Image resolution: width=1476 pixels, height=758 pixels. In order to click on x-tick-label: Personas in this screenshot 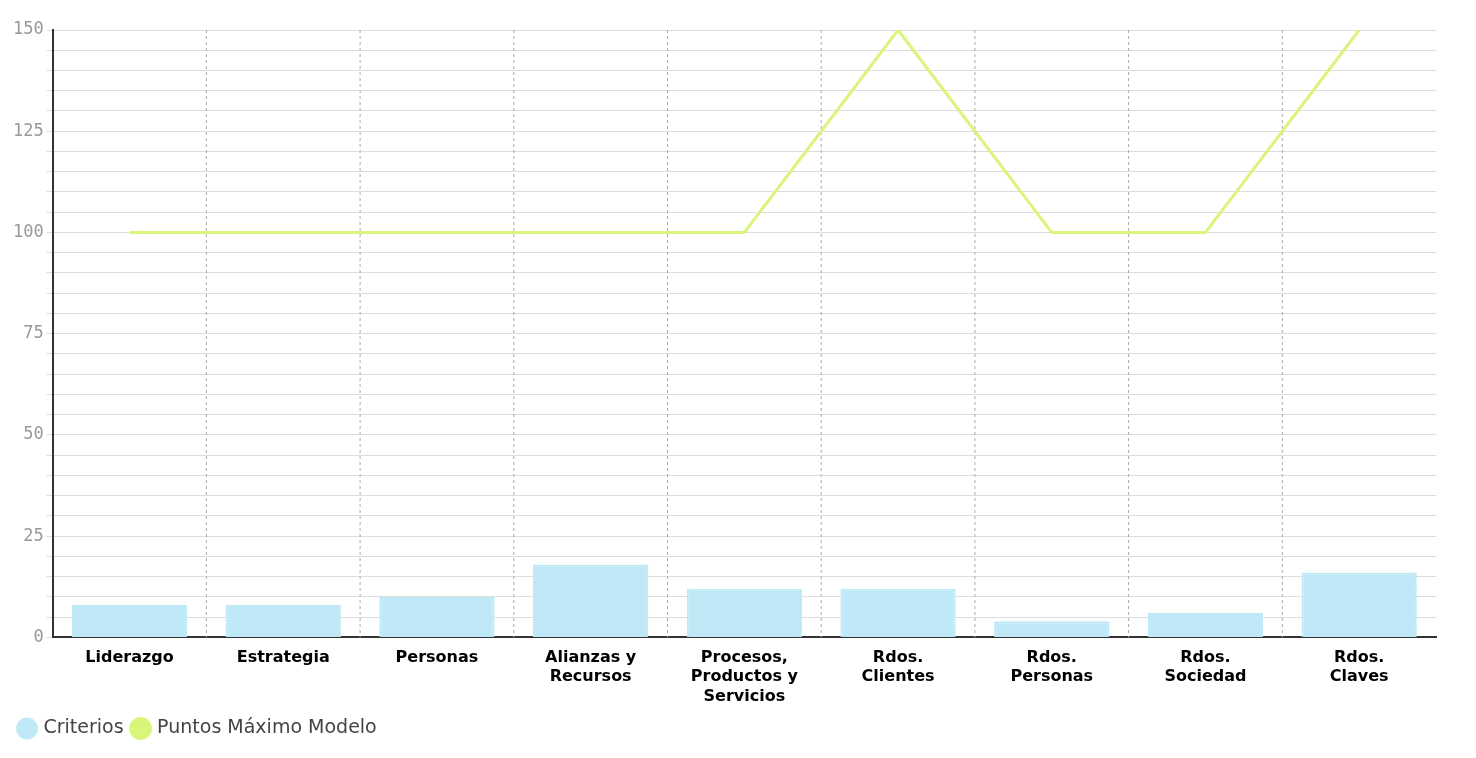, I will do `click(437, 657)`.